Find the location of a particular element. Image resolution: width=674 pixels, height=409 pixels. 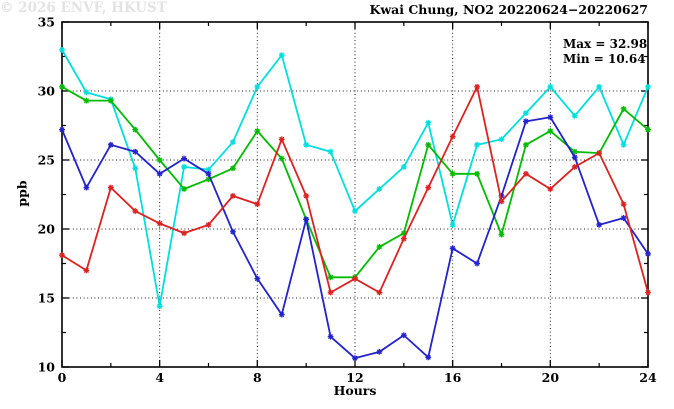

max-annotation: Max = 32.98 is located at coordinates (605, 44).